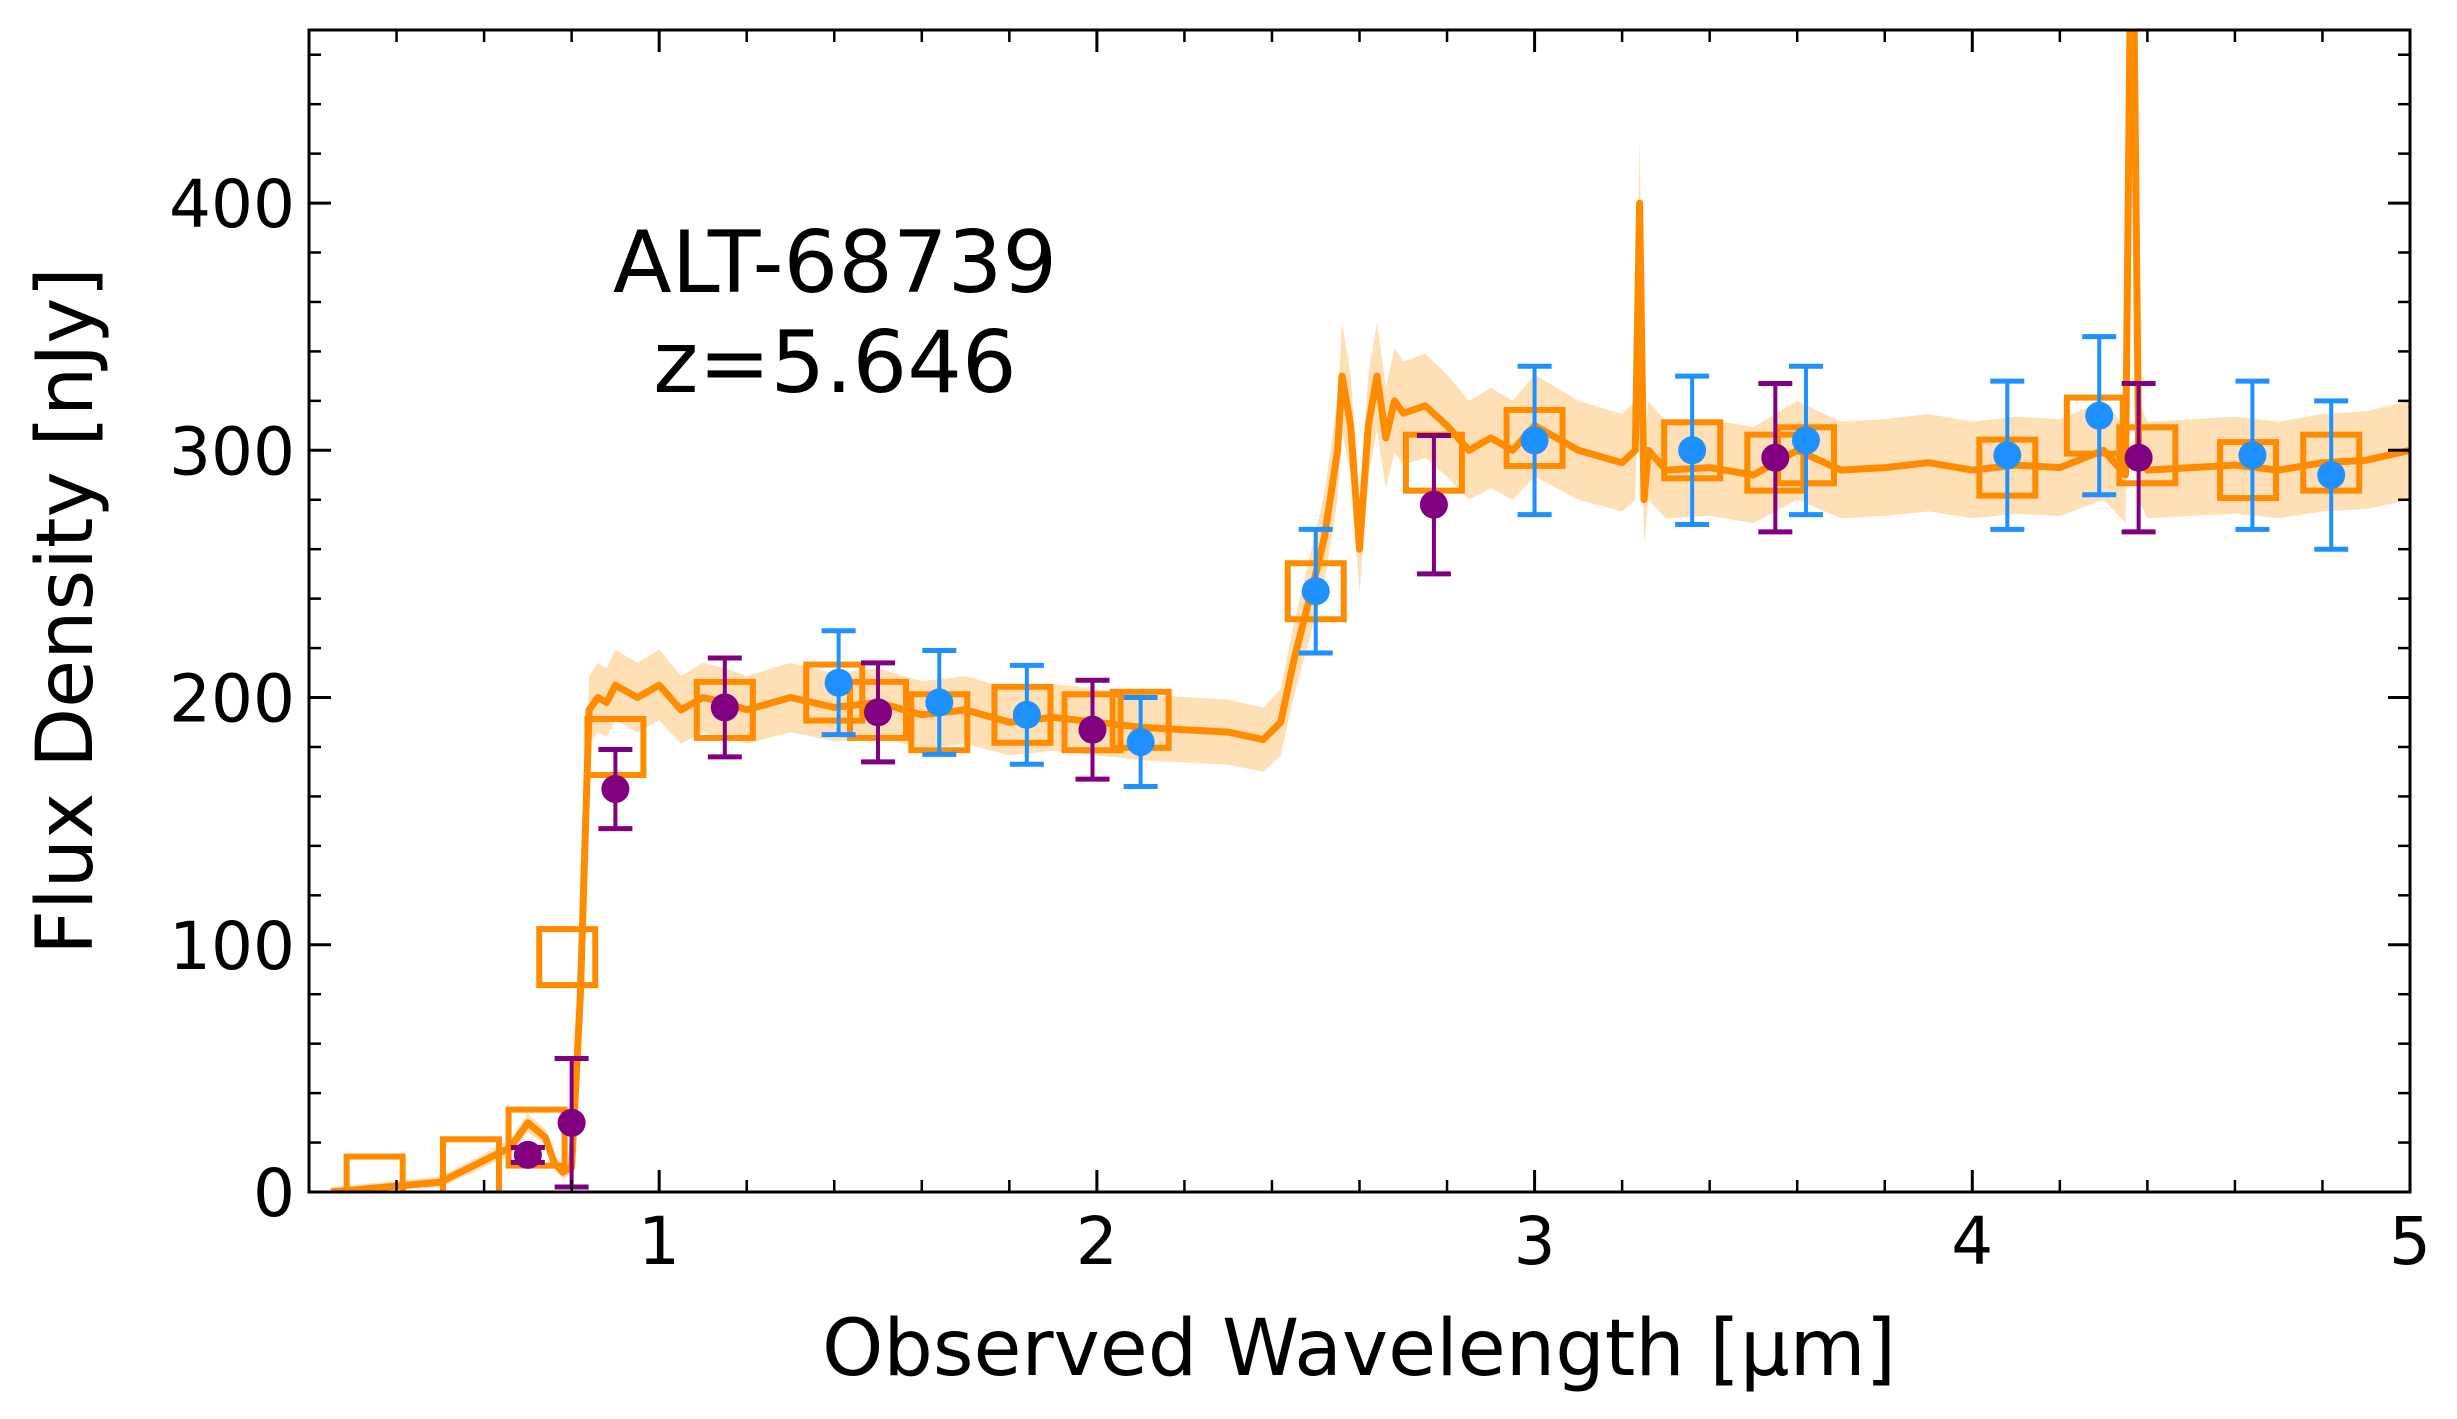 The image size is (2457, 1419). What do you see at coordinates (1972, 1241) in the screenshot?
I see `x-tick-label: 4` at bounding box center [1972, 1241].